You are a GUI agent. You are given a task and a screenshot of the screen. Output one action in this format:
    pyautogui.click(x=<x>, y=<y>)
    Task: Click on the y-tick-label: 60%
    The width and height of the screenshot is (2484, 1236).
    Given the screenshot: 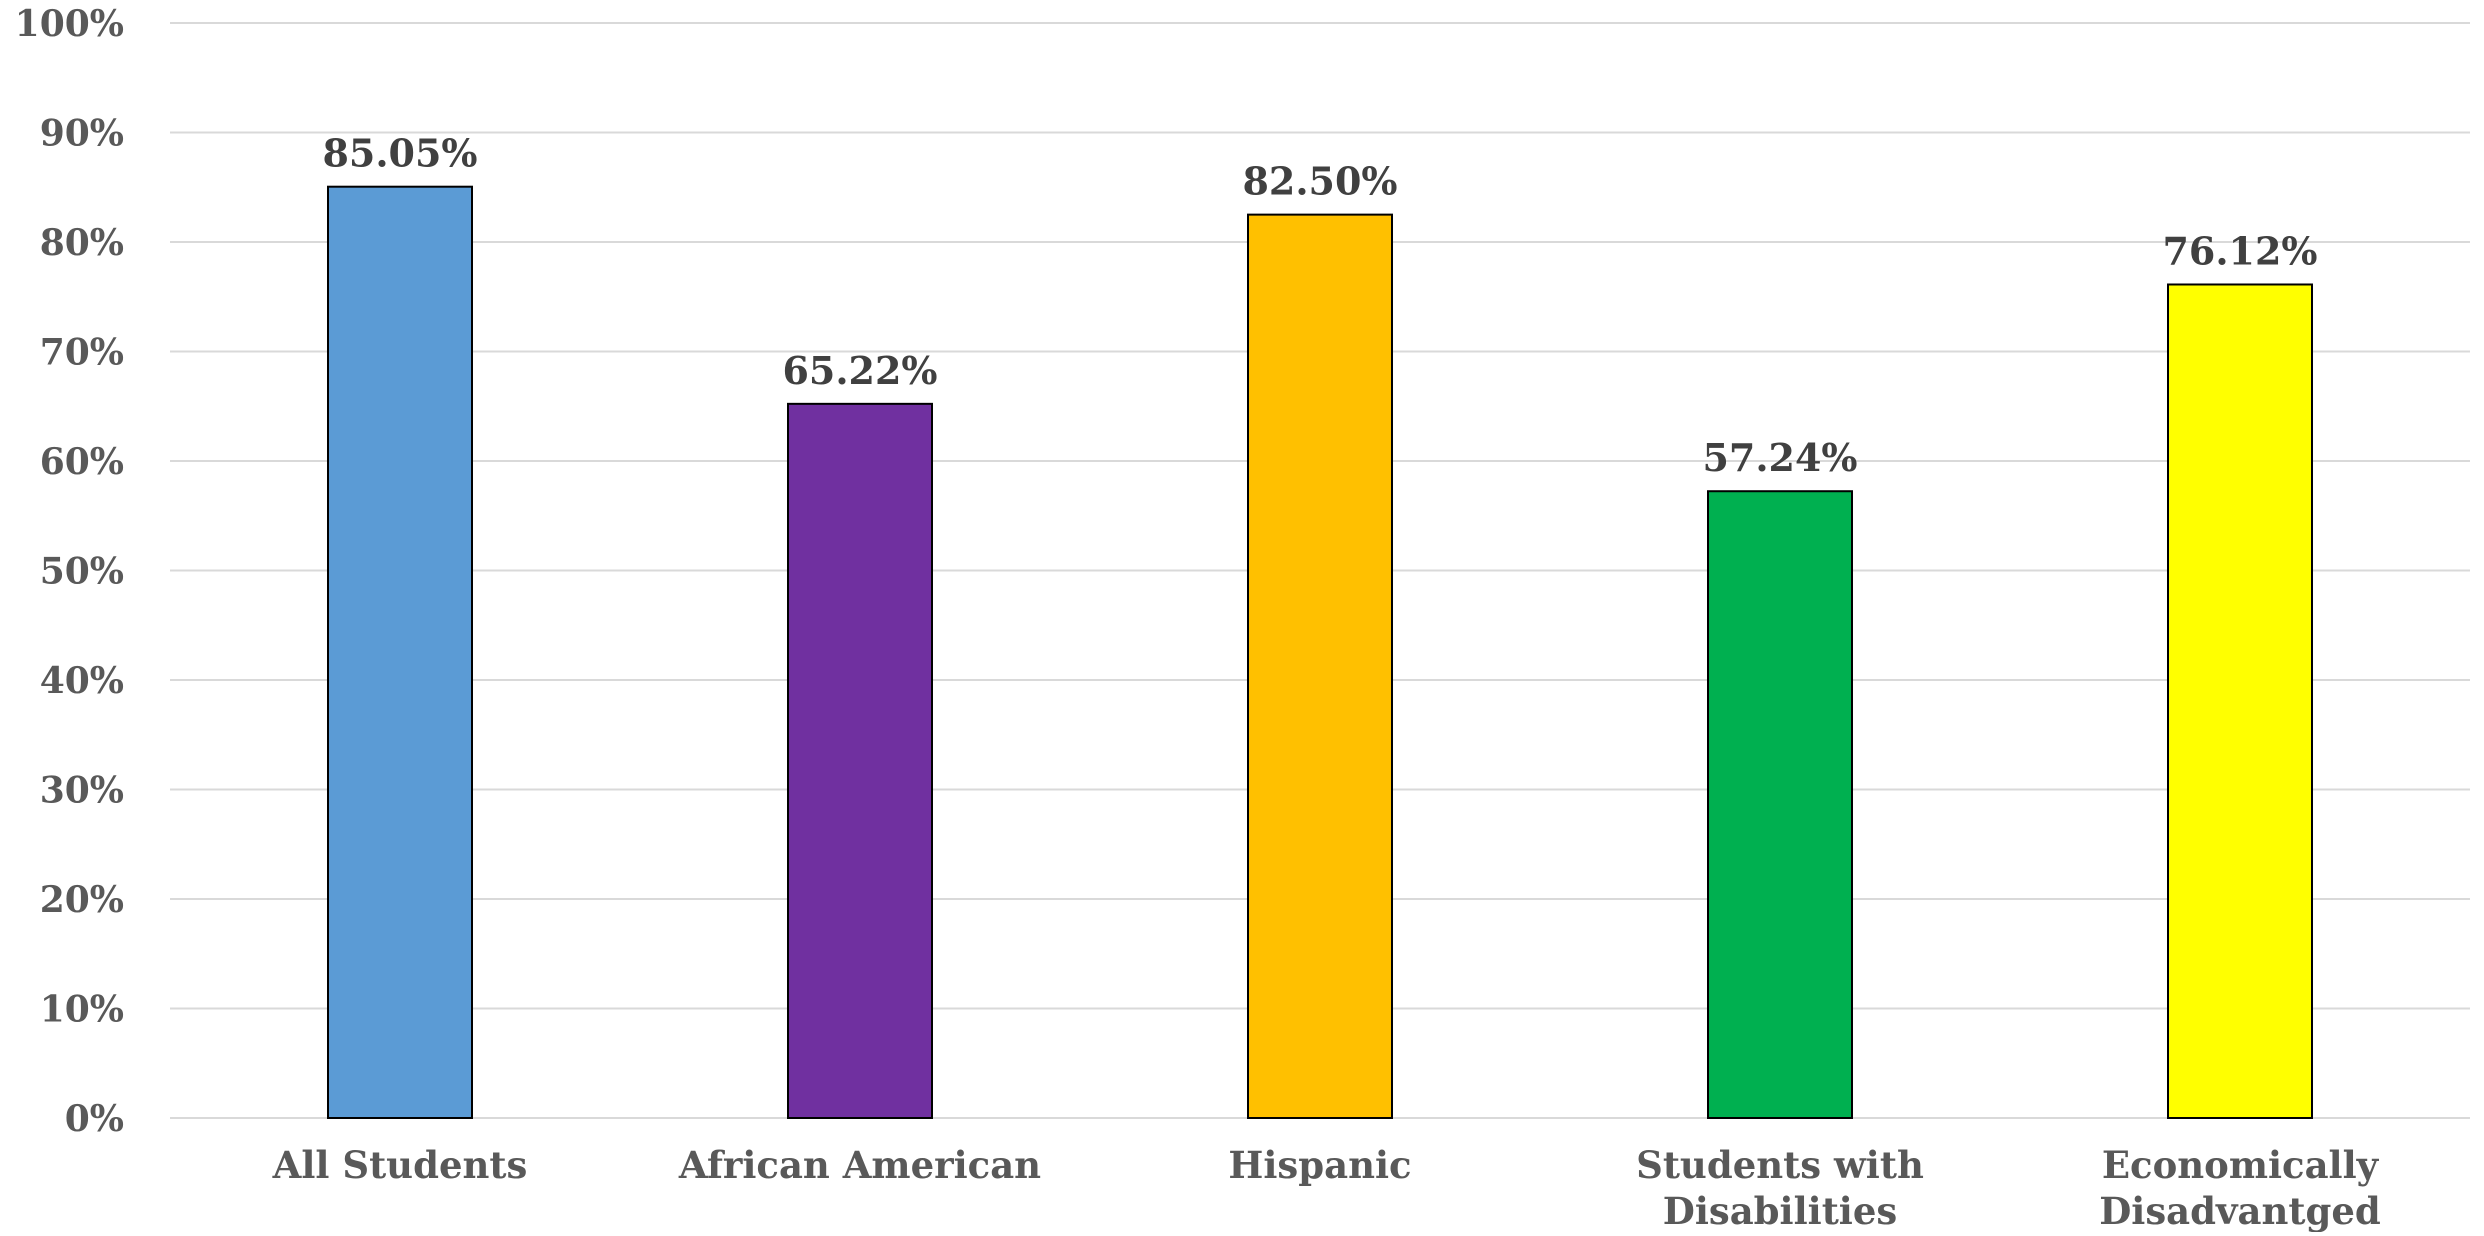 What is the action you would take?
    pyautogui.click(x=82, y=462)
    